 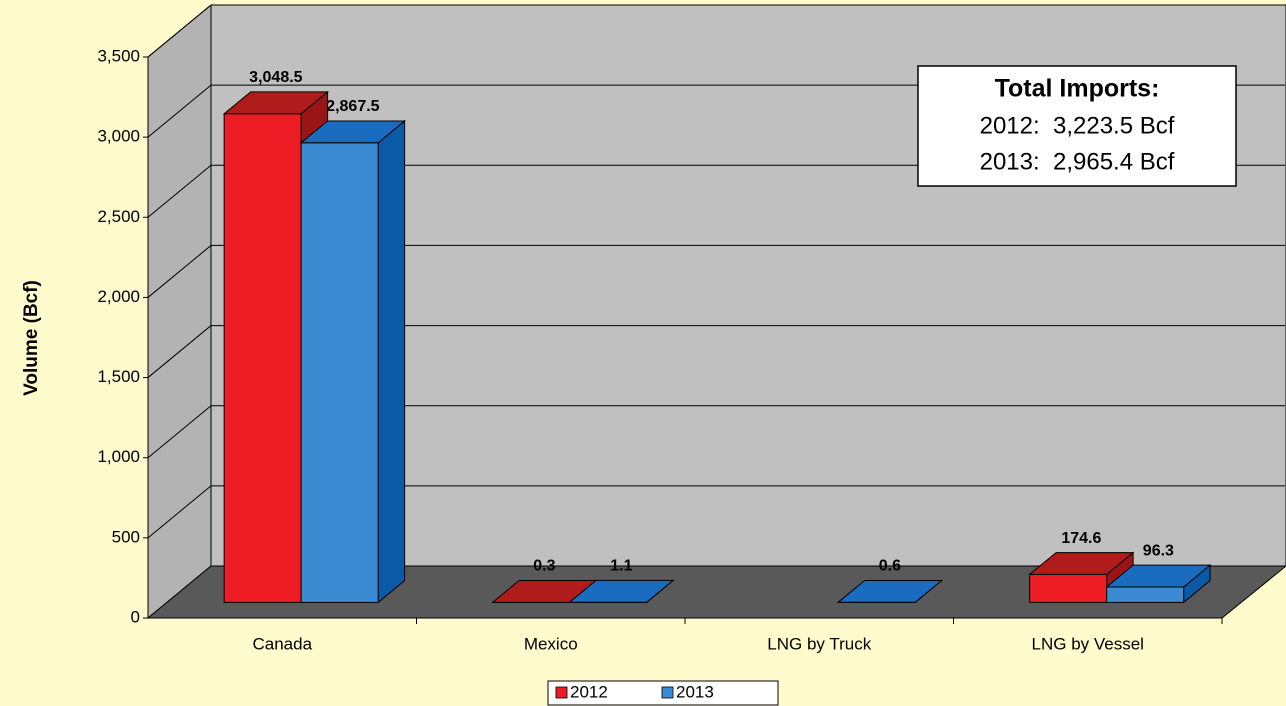 I want to click on annotation-line: 2012: 3,223.5 Bcf, so click(x=1077, y=125).